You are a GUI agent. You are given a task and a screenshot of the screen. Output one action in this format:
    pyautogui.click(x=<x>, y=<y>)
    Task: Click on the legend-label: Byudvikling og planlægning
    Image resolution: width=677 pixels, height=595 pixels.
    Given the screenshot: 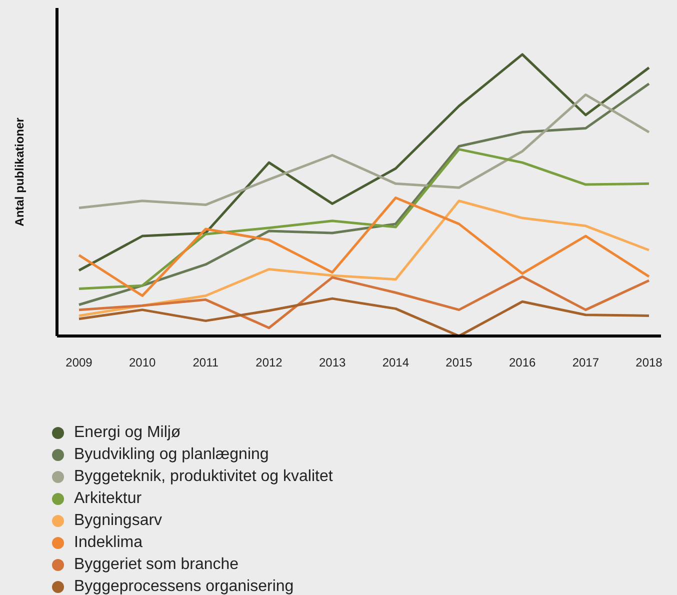 What is the action you would take?
    pyautogui.click(x=171, y=455)
    